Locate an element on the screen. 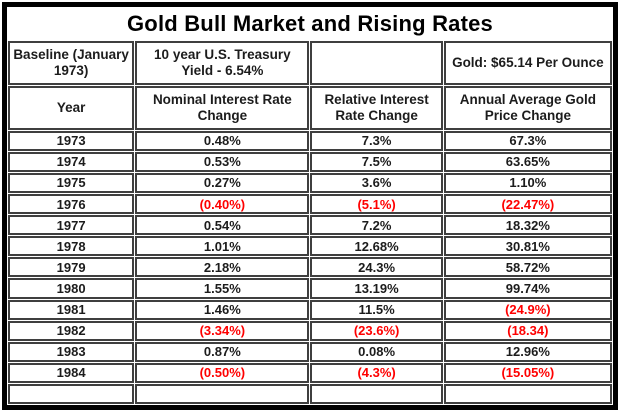  title-row: Gold Bull Market and Rising Rates is located at coordinates (310, 24).